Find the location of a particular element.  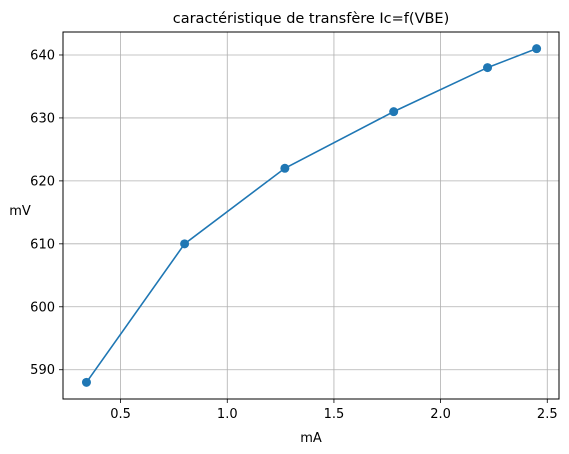

y-tick-label: 590 is located at coordinates (42, 370).